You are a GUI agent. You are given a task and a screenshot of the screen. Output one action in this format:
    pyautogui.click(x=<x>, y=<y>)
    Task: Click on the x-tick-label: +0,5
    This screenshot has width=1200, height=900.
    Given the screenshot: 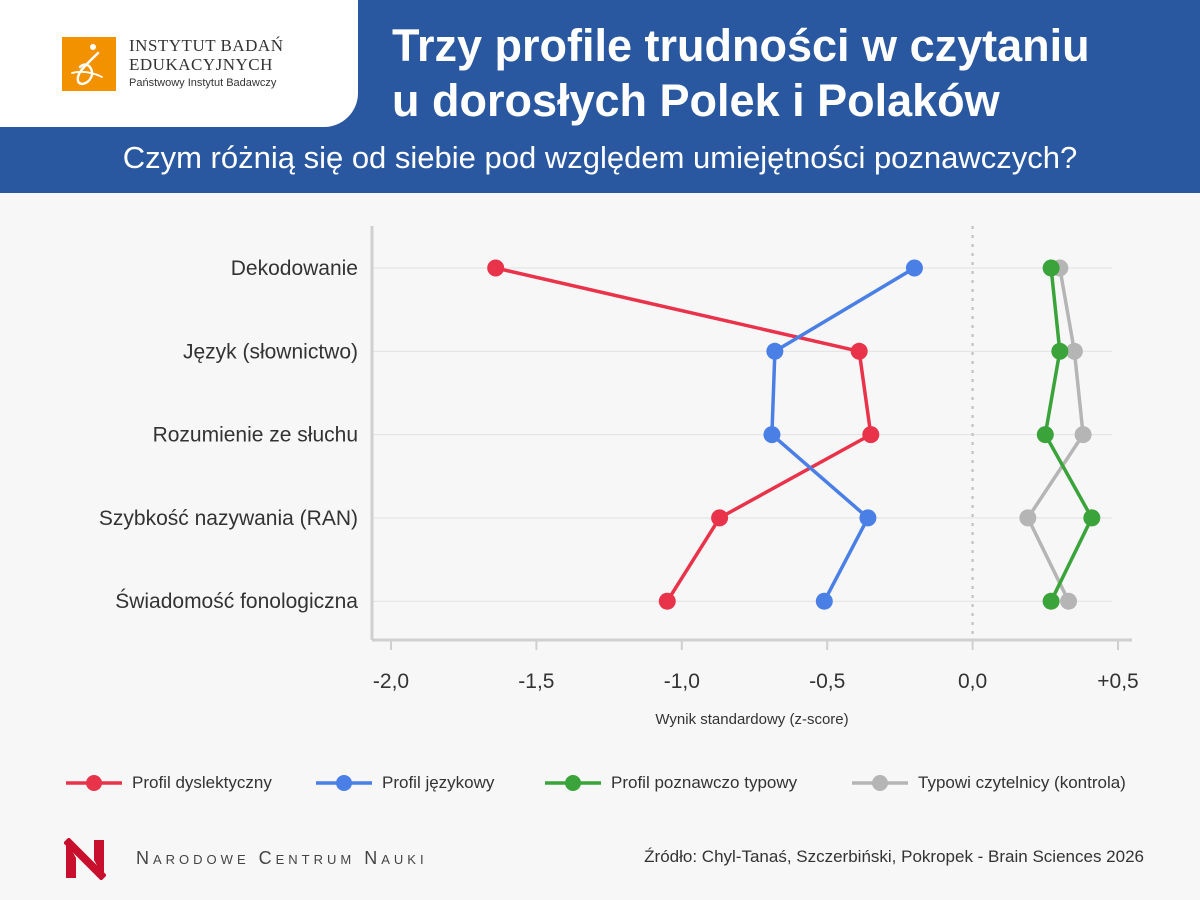 What is the action you would take?
    pyautogui.click(x=1117, y=681)
    